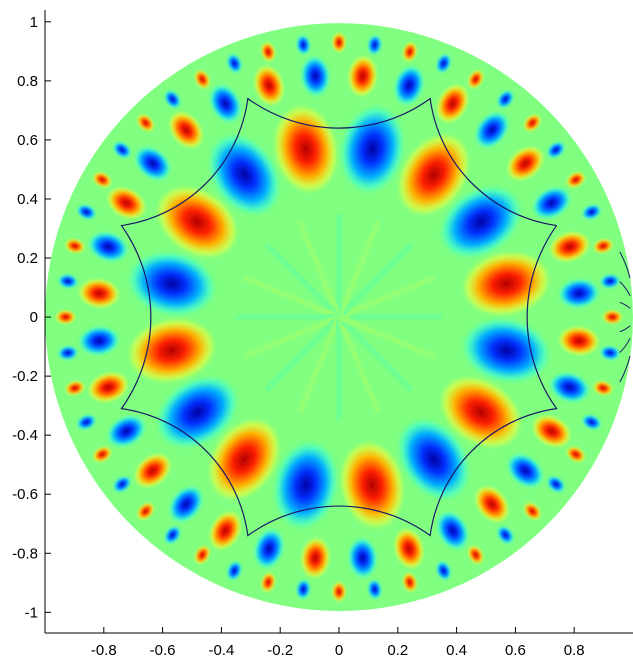 This screenshot has width=633, height=666. I want to click on y-tick-label: 0.8, so click(27, 81).